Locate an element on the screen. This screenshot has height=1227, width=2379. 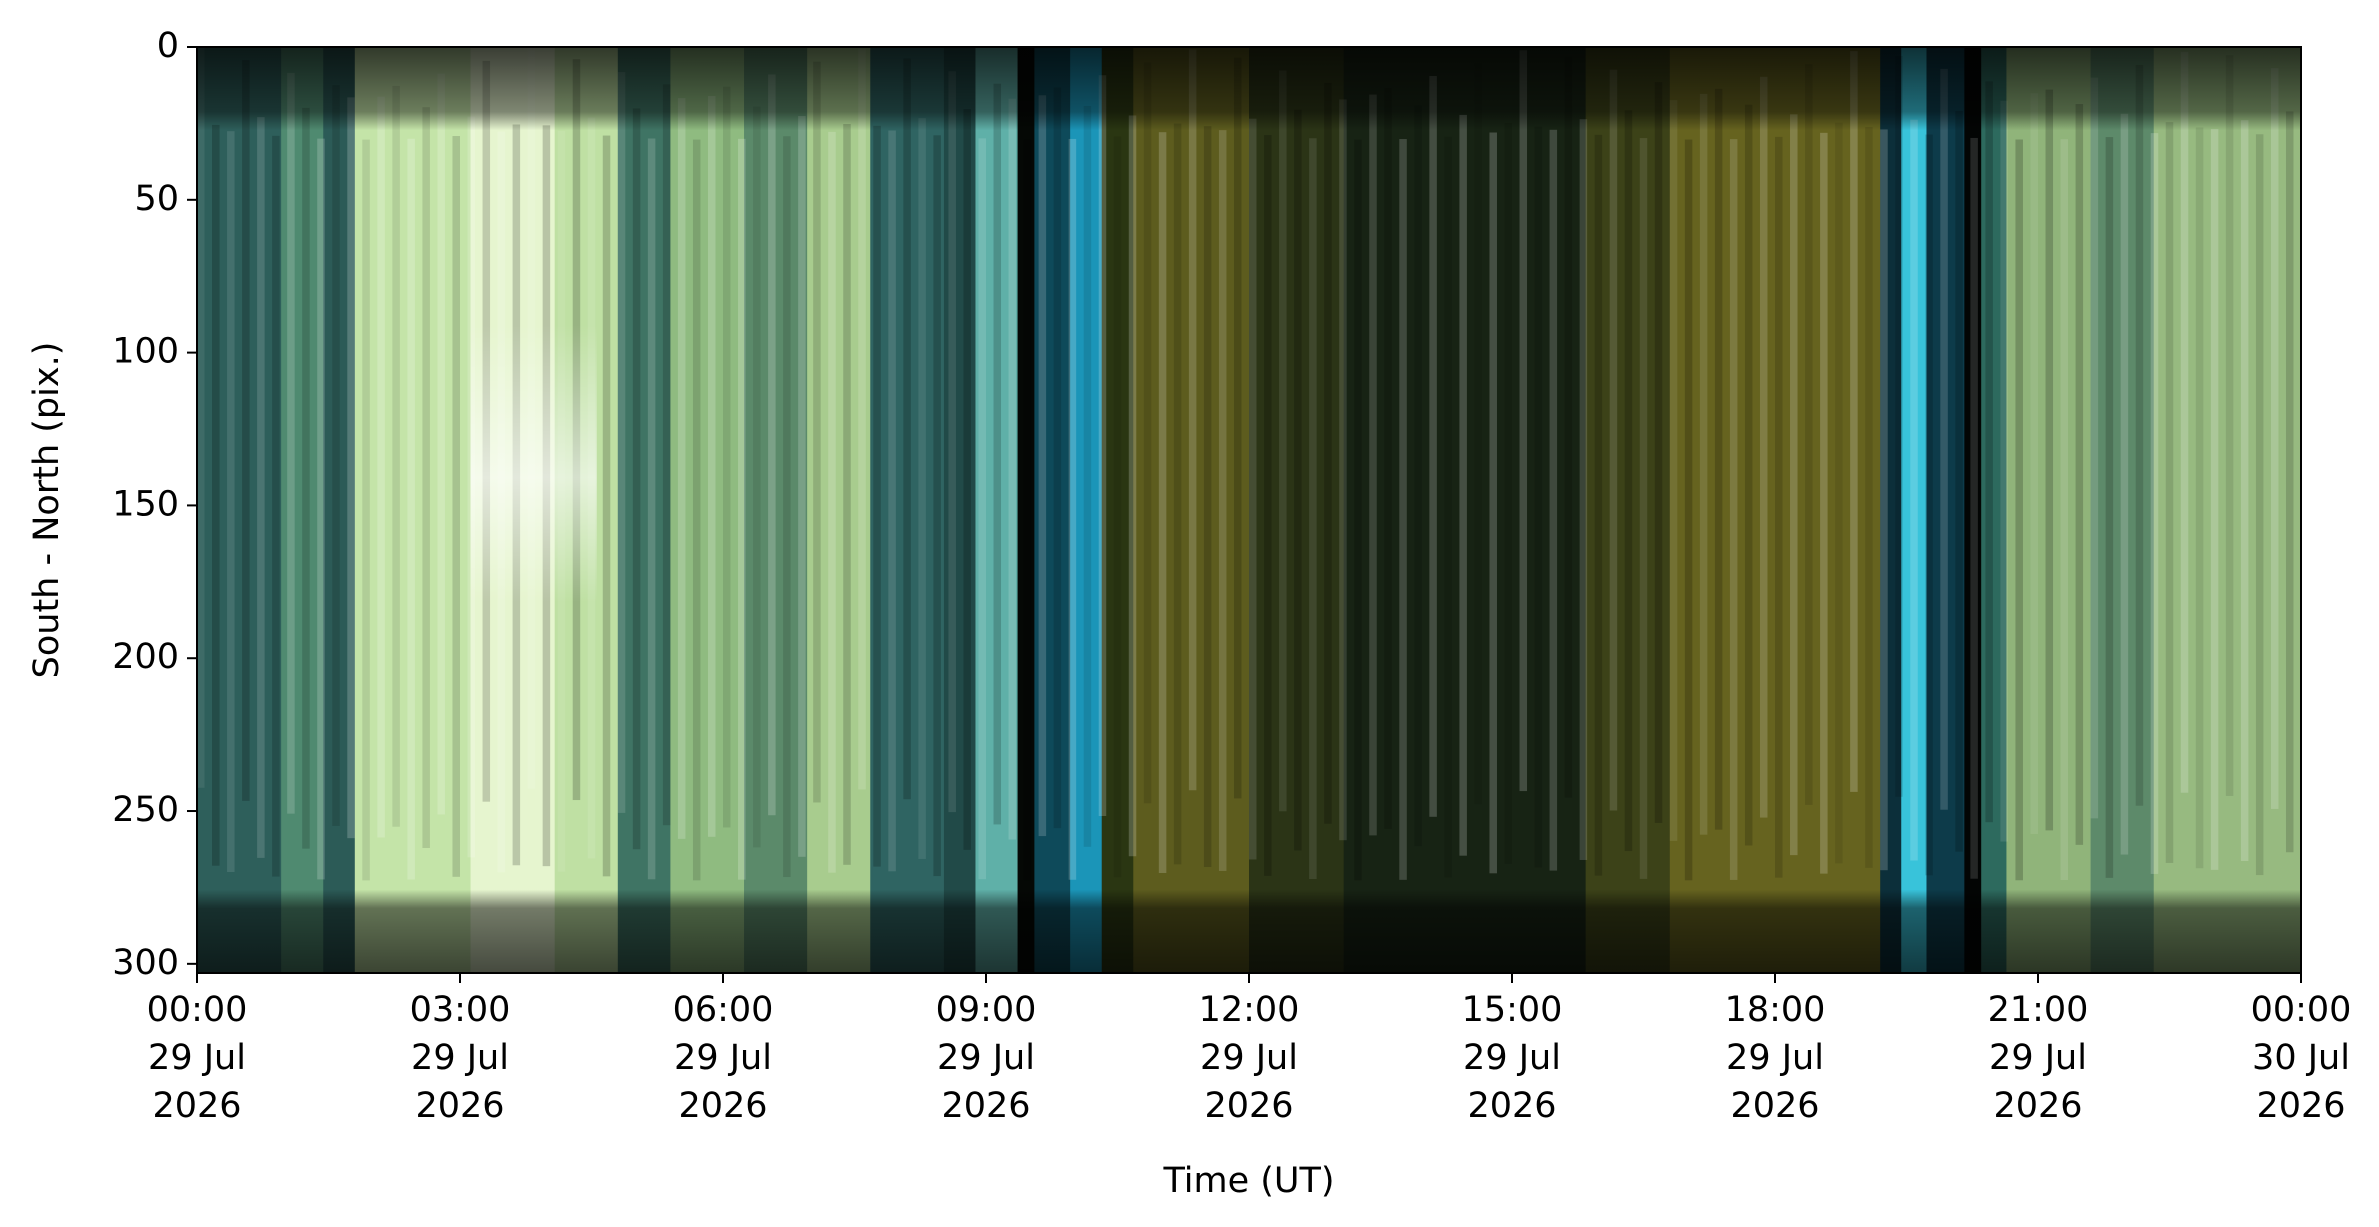
x-tick-label: 18:00 29 Jul 2026 is located at coordinates (1775, 1058).